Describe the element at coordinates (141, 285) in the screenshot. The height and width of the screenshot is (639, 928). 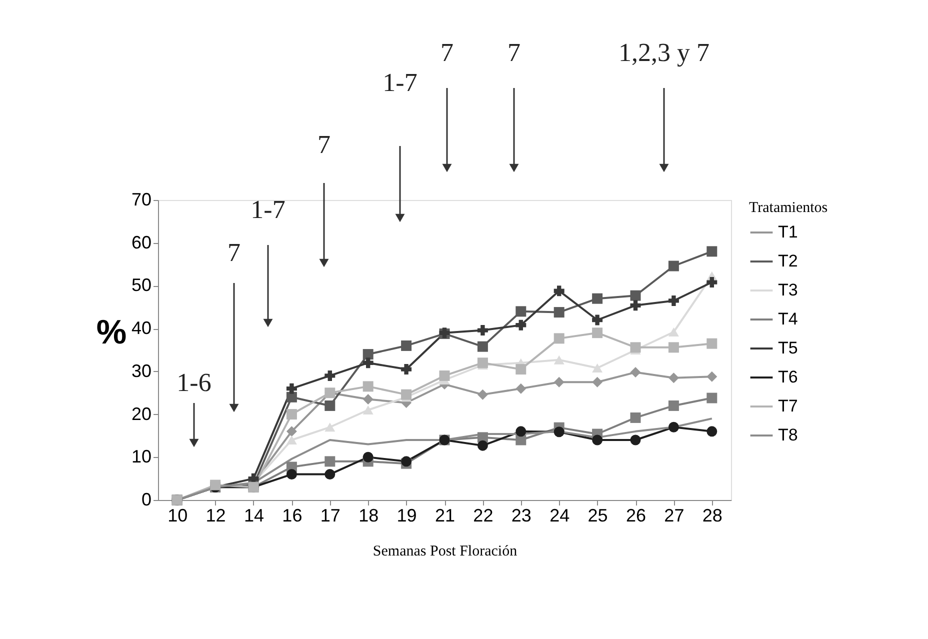
I see `y-tick-label: 50` at that location.